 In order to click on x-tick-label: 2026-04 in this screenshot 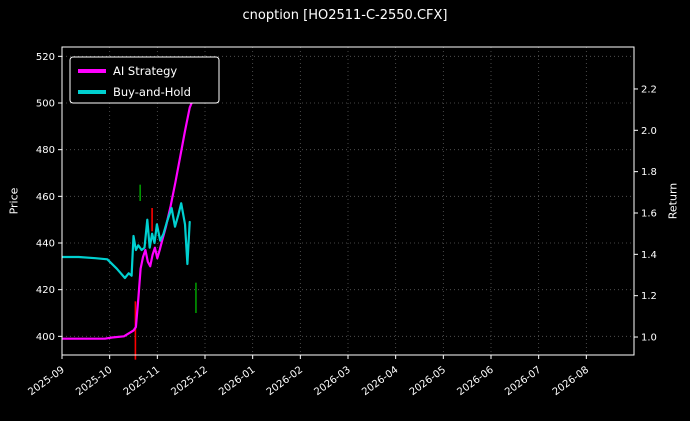, I will do `click(380, 381)`.